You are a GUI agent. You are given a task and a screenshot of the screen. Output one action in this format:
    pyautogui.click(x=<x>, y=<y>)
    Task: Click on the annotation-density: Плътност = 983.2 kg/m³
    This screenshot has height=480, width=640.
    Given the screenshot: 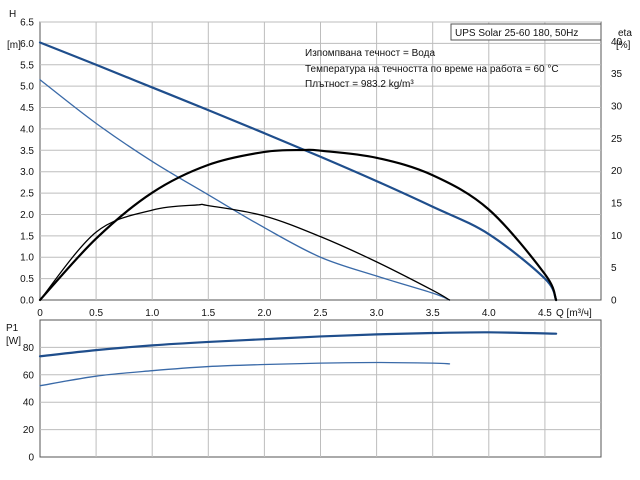 What is the action you would take?
    pyautogui.click(x=359, y=84)
    